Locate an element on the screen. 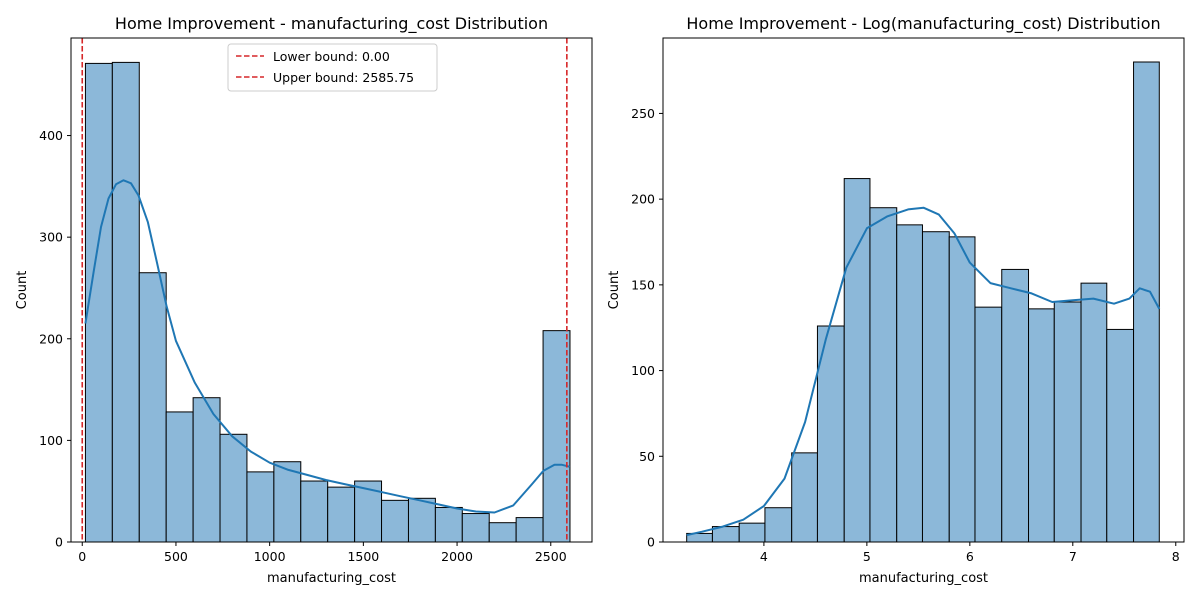 This screenshot has width=1200, height=600. legend-box is located at coordinates (332, 67).